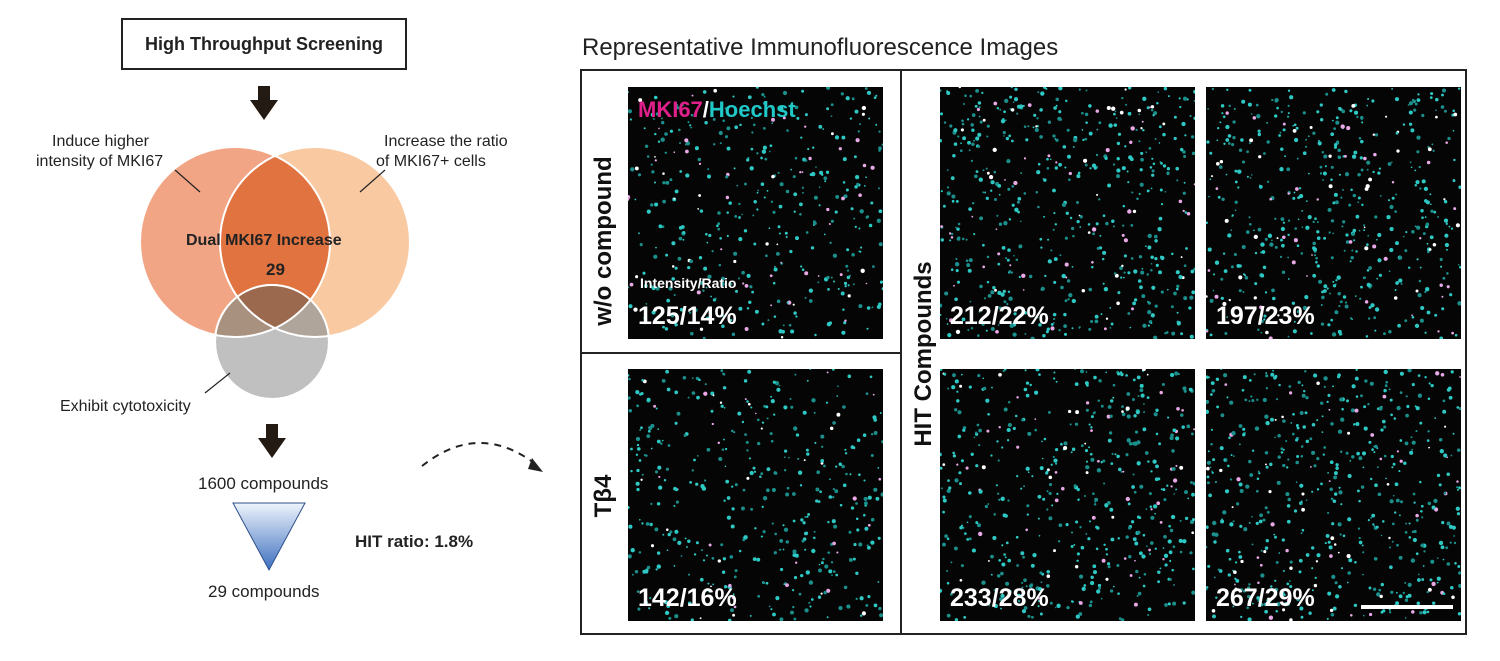  I want to click on stain-sep: /, so click(705, 109).